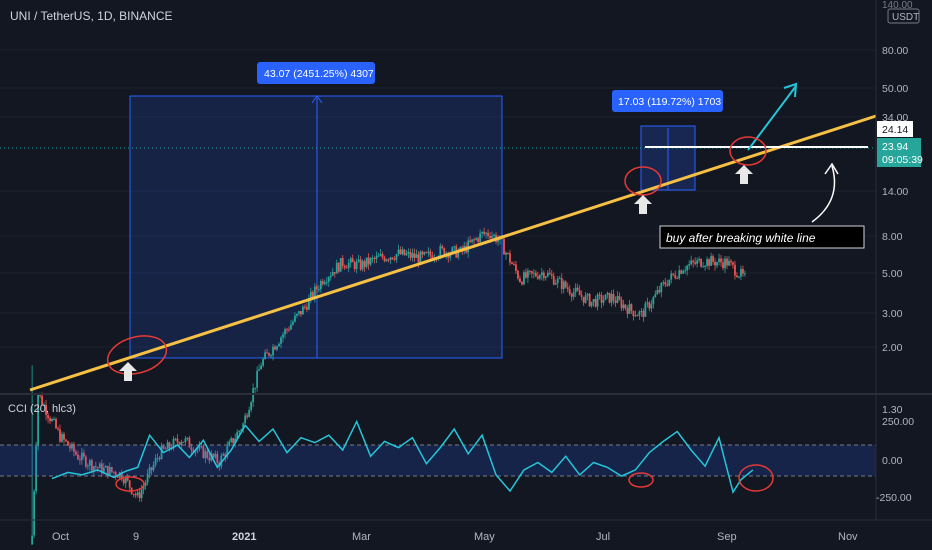  I want to click on measure-label-small: 17.03 (119.72%) 1703, so click(669, 102).